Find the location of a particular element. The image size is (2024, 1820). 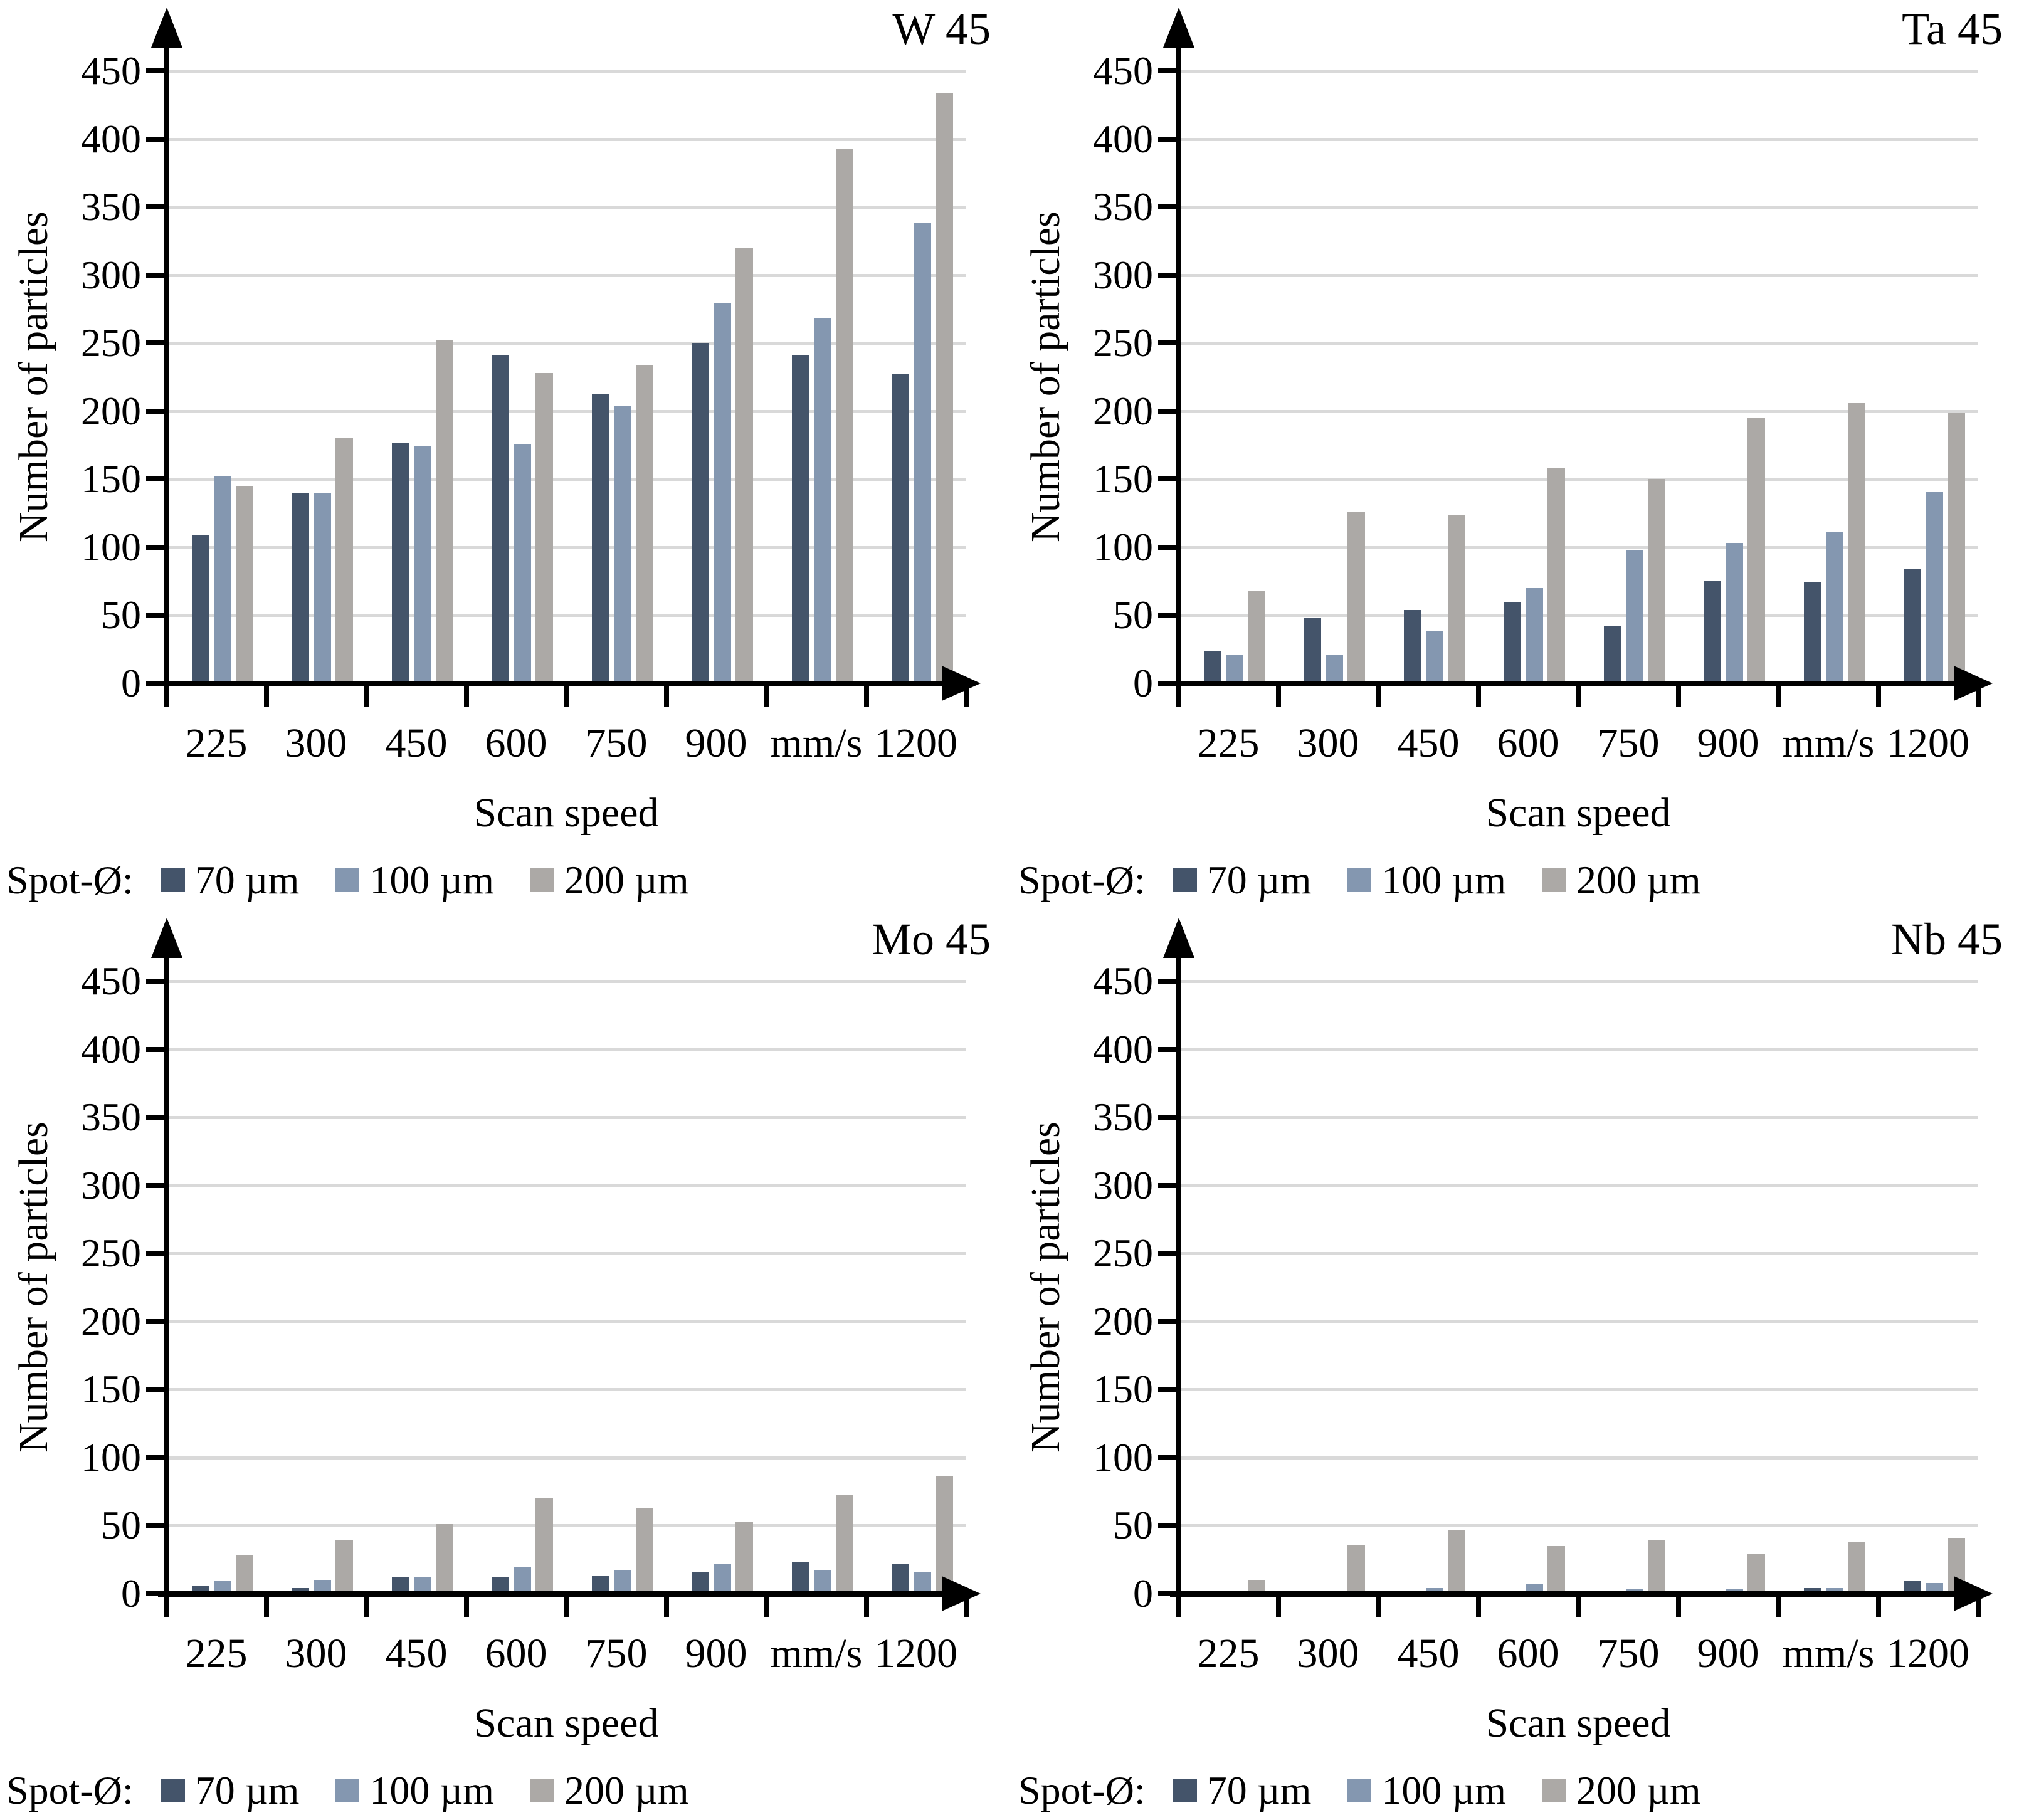

panel-title: Nb 45 is located at coordinates (1947, 939).